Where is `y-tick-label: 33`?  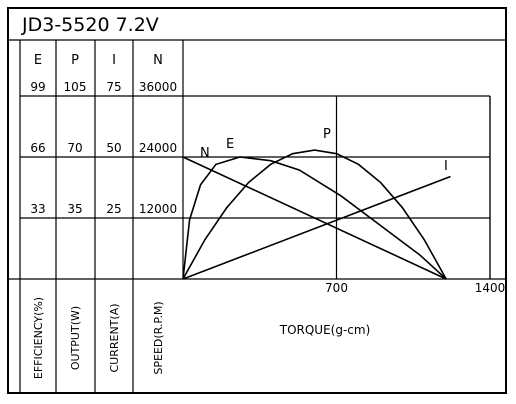 y-tick-label: 33 is located at coordinates (37, 209).